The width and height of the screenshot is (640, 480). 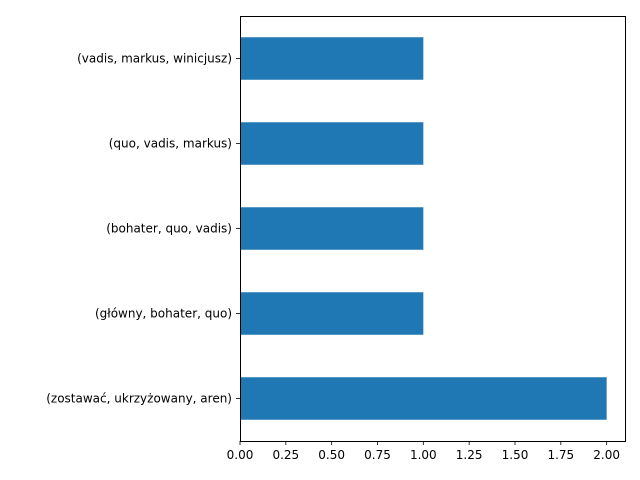 I want to click on x-tick-label: 1.25, so click(x=469, y=455).